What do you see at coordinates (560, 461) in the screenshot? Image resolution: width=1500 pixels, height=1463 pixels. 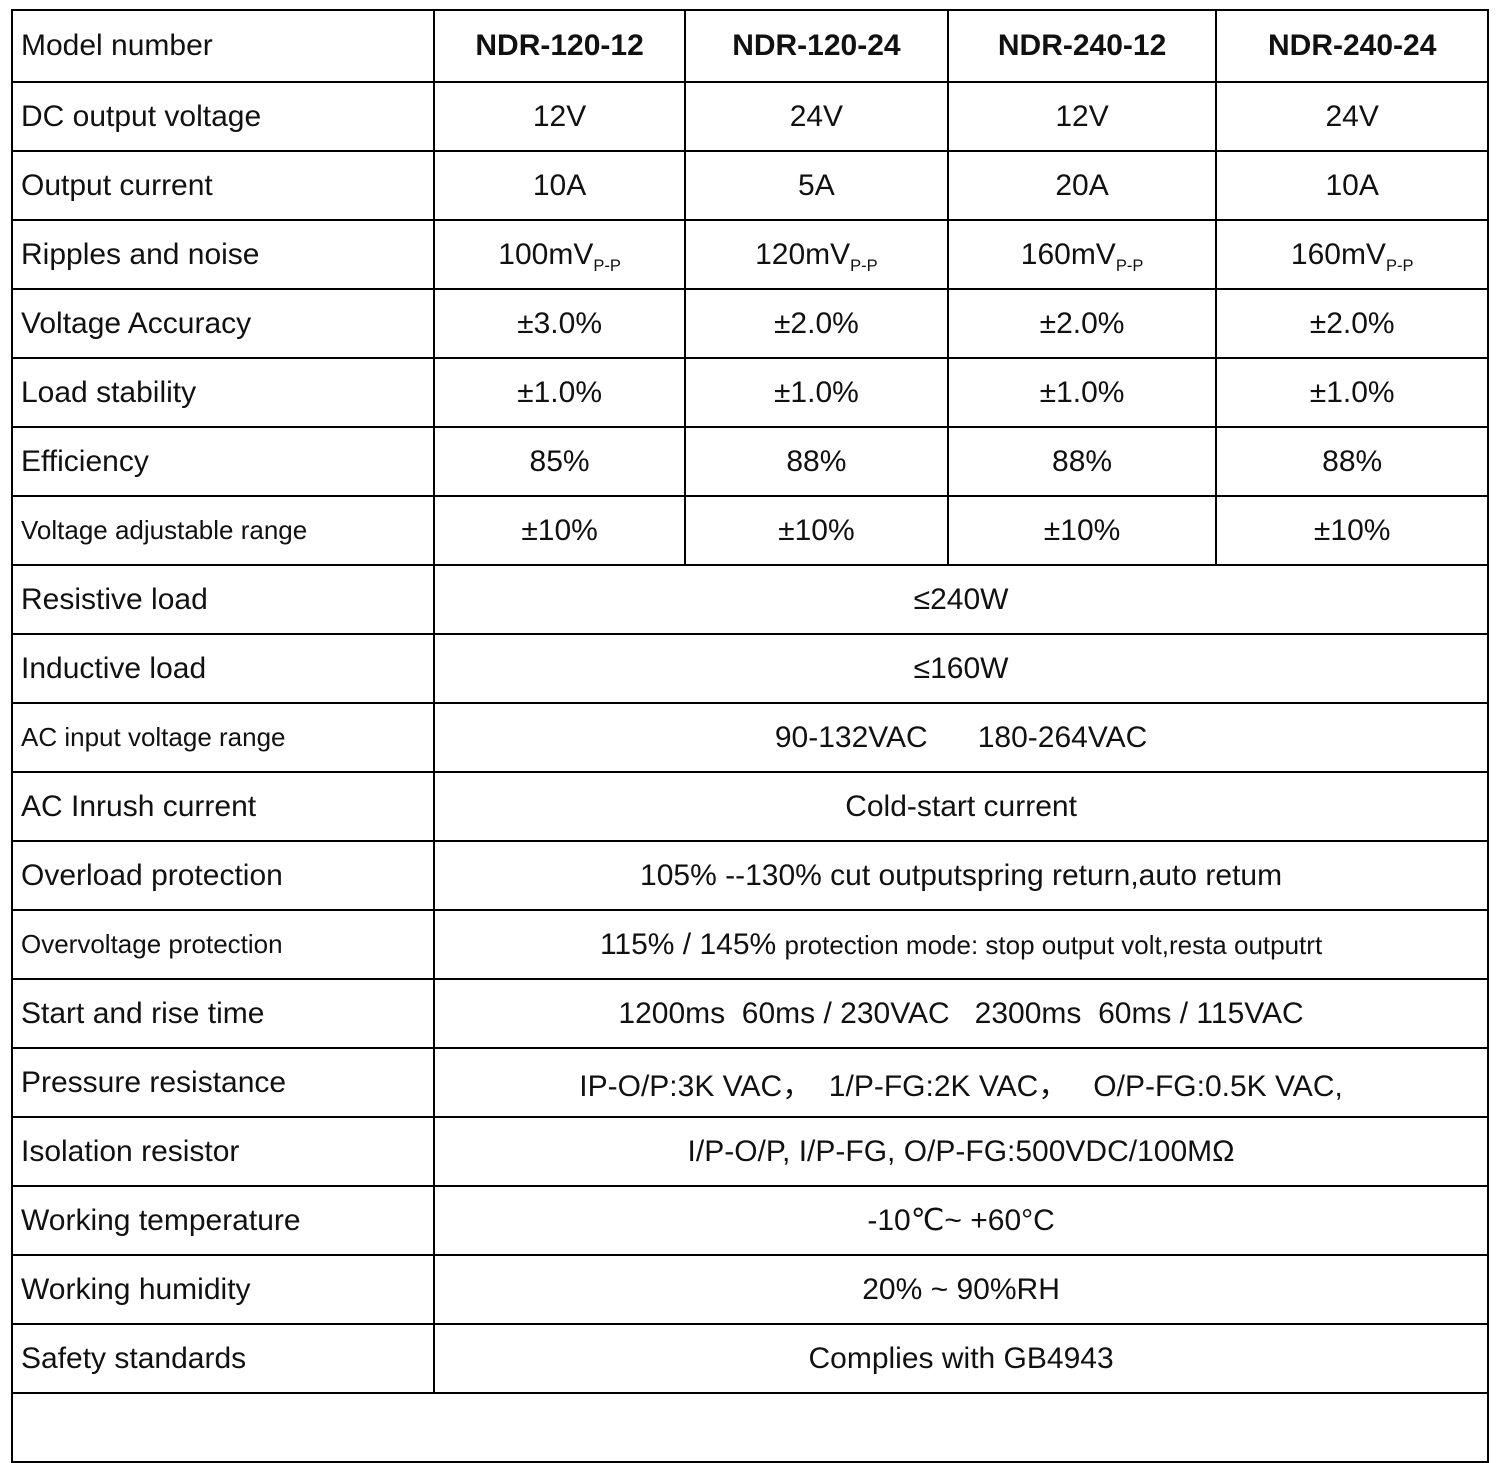 I see `spec-value-cell: 85%` at bounding box center [560, 461].